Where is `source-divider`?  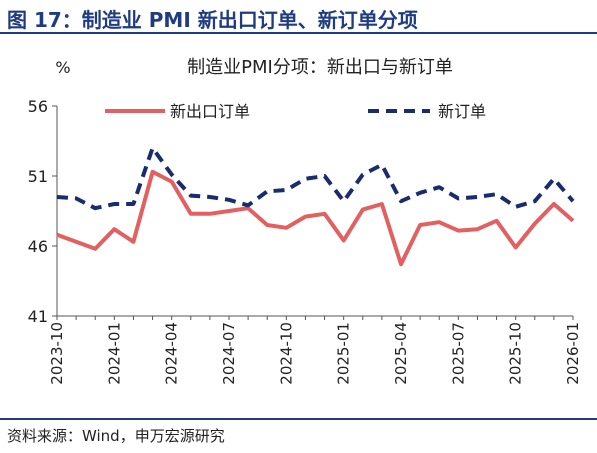
source-divider is located at coordinates (298, 419).